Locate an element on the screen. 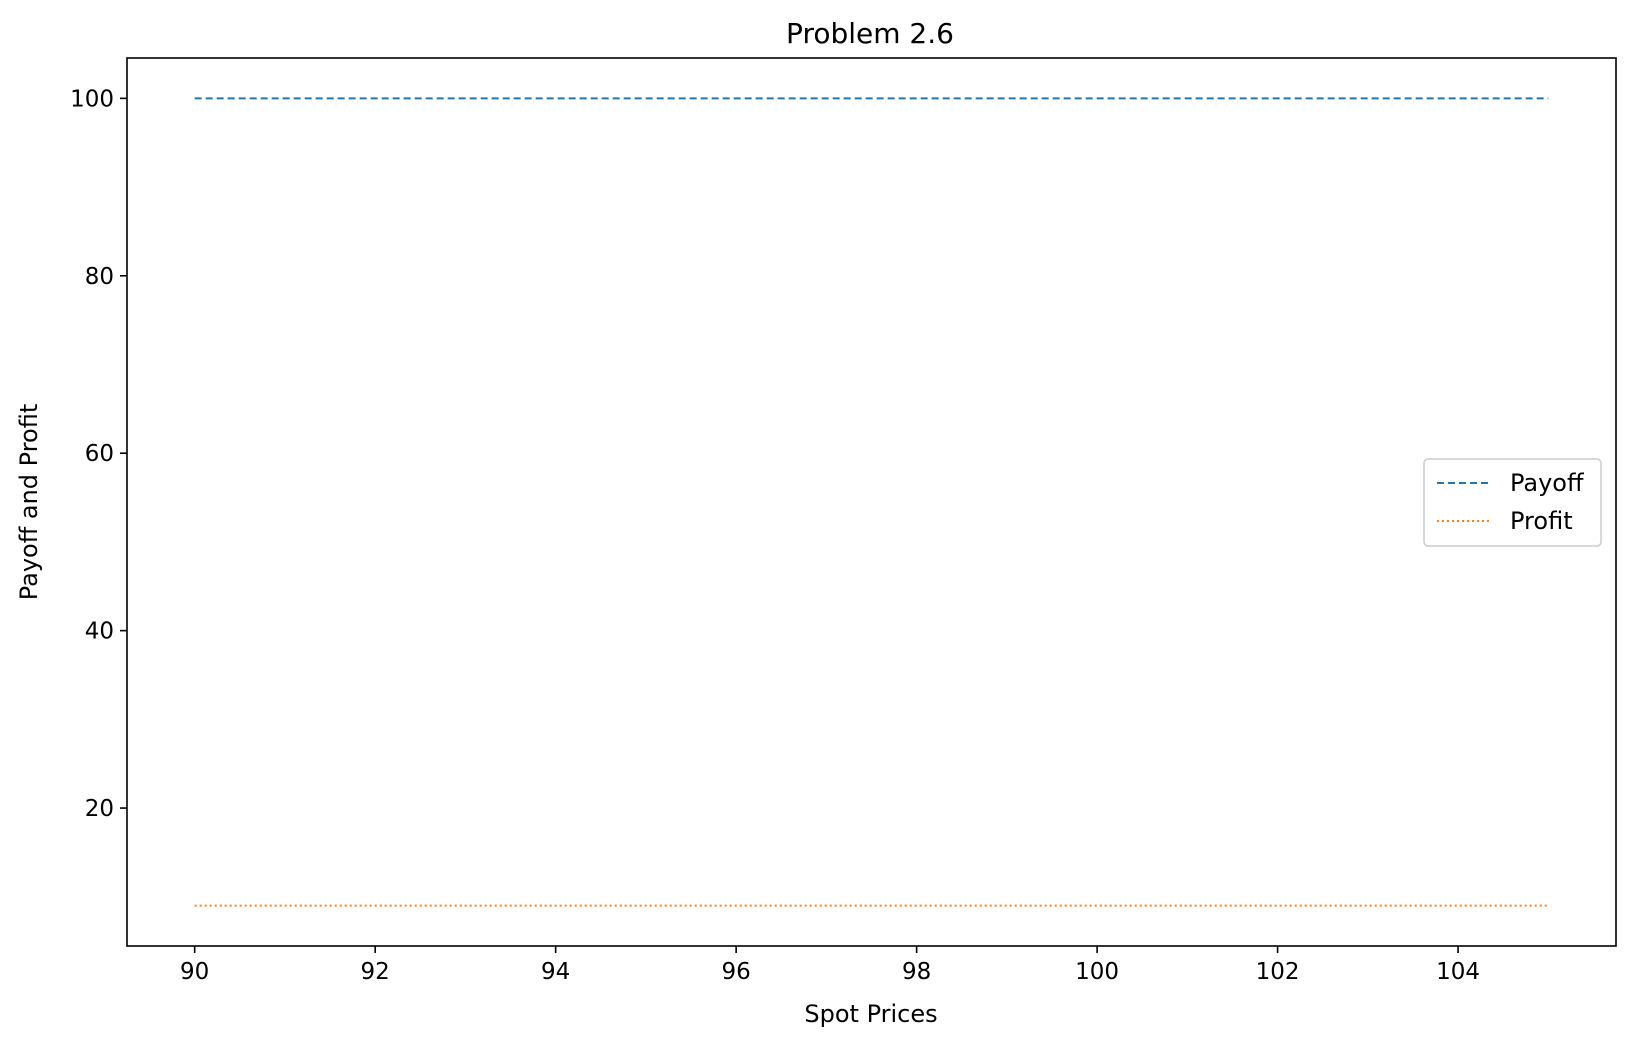 The image size is (1632, 1046). legend-box is located at coordinates (1512, 502).